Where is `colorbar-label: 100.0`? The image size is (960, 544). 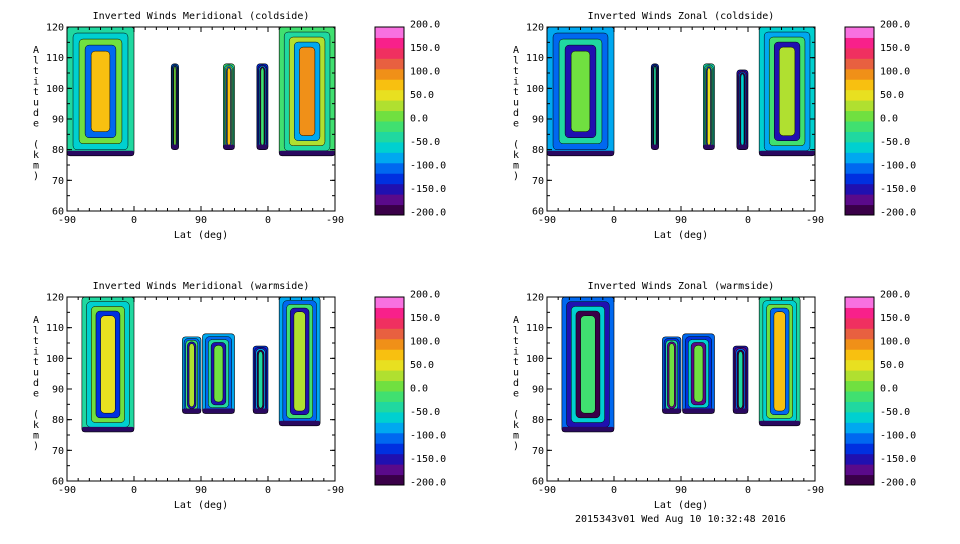
colorbar-label: 100.0 is located at coordinates (425, 72).